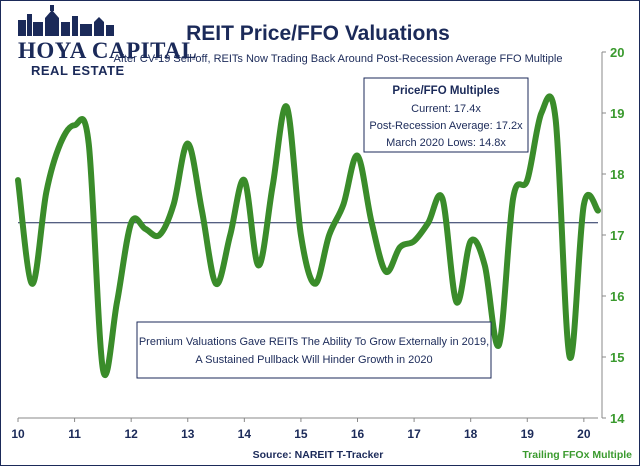 The height and width of the screenshot is (466, 640). What do you see at coordinates (446, 126) in the screenshot?
I see `info-box-line-average: Post-Recession Average: 17.2x` at bounding box center [446, 126].